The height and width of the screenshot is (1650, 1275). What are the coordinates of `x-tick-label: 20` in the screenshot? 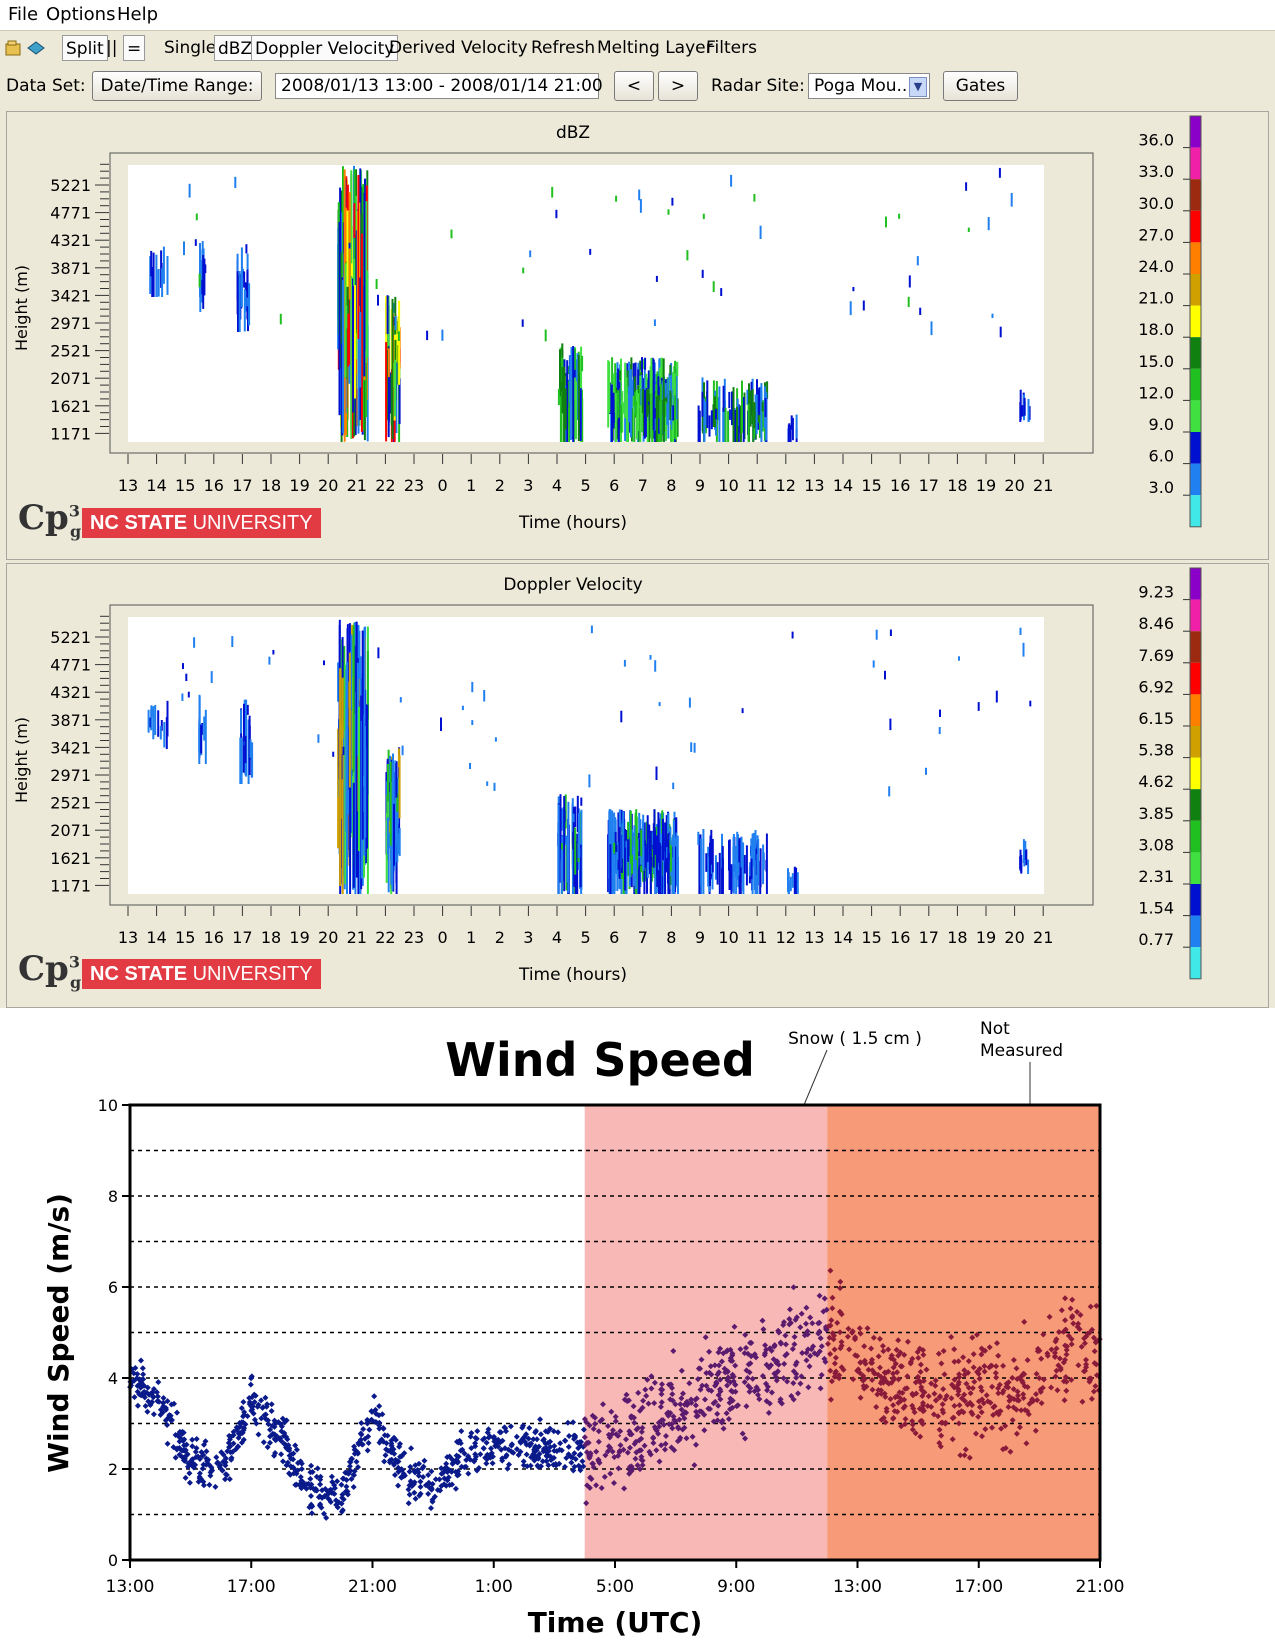 It's located at (328, 485).